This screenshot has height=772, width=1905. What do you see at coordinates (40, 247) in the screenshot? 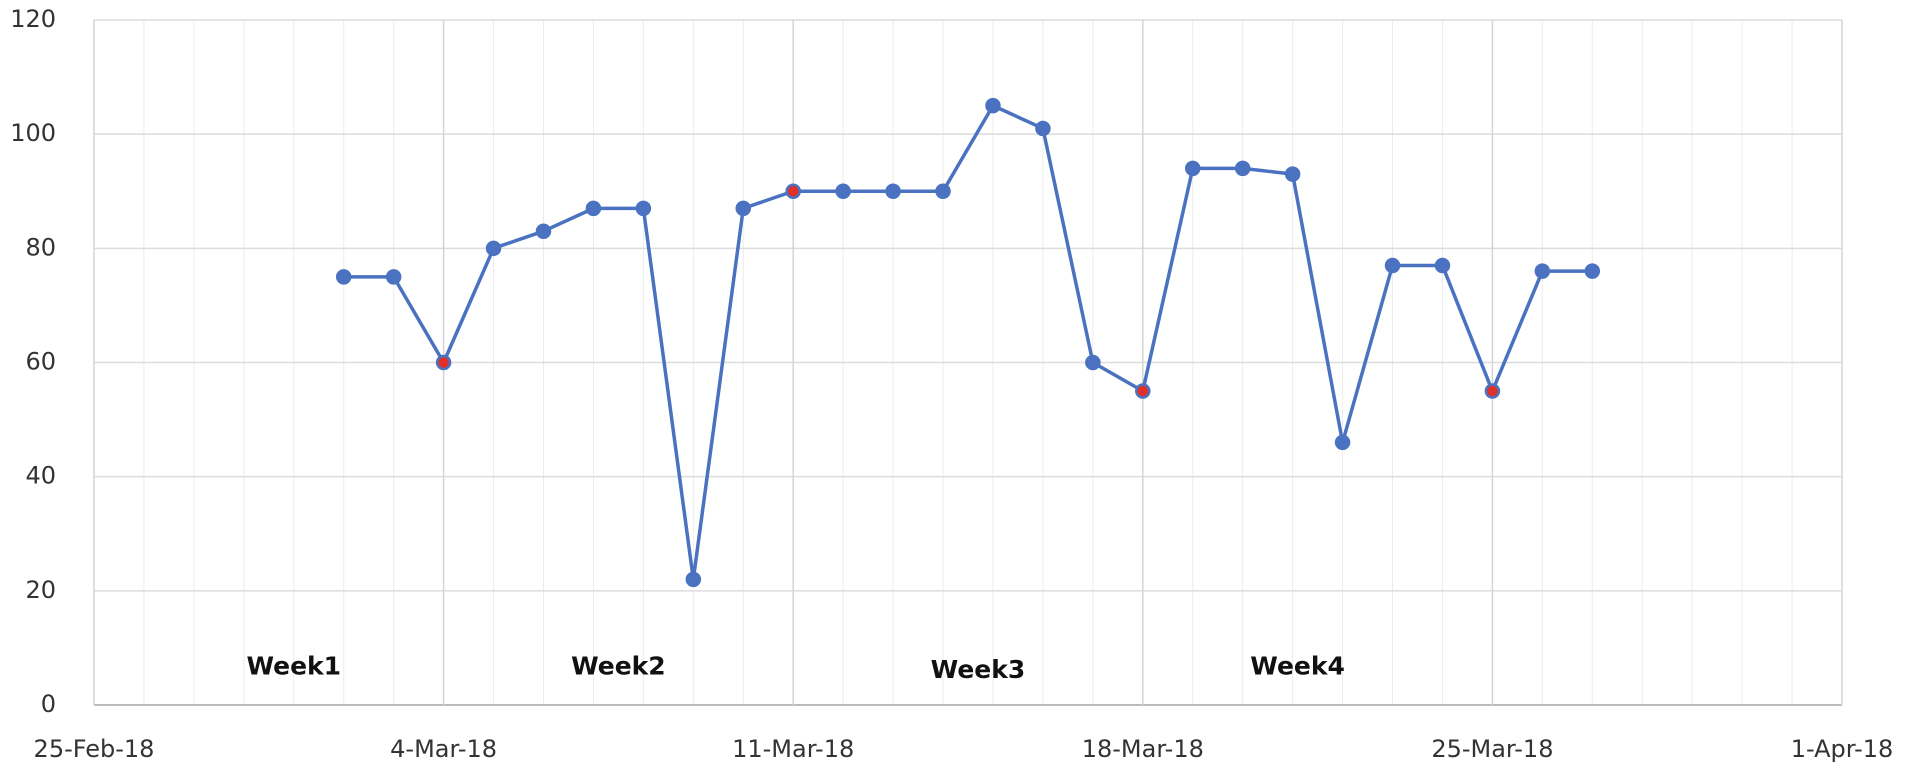
I see `y-tick-label: 80` at bounding box center [40, 247].